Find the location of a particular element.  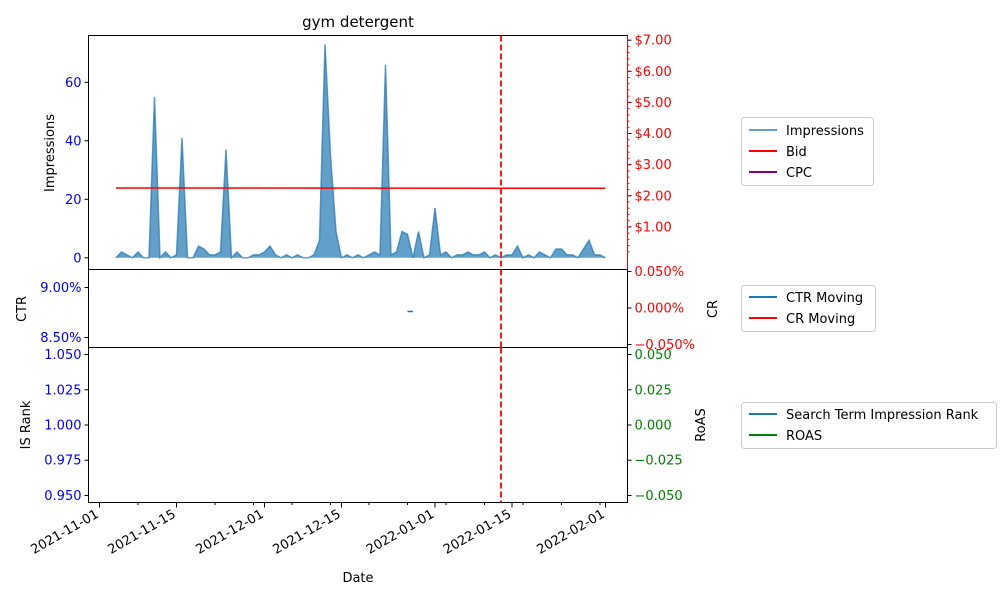

is-rank-tick-label: 1.025 is located at coordinates (62, 390).